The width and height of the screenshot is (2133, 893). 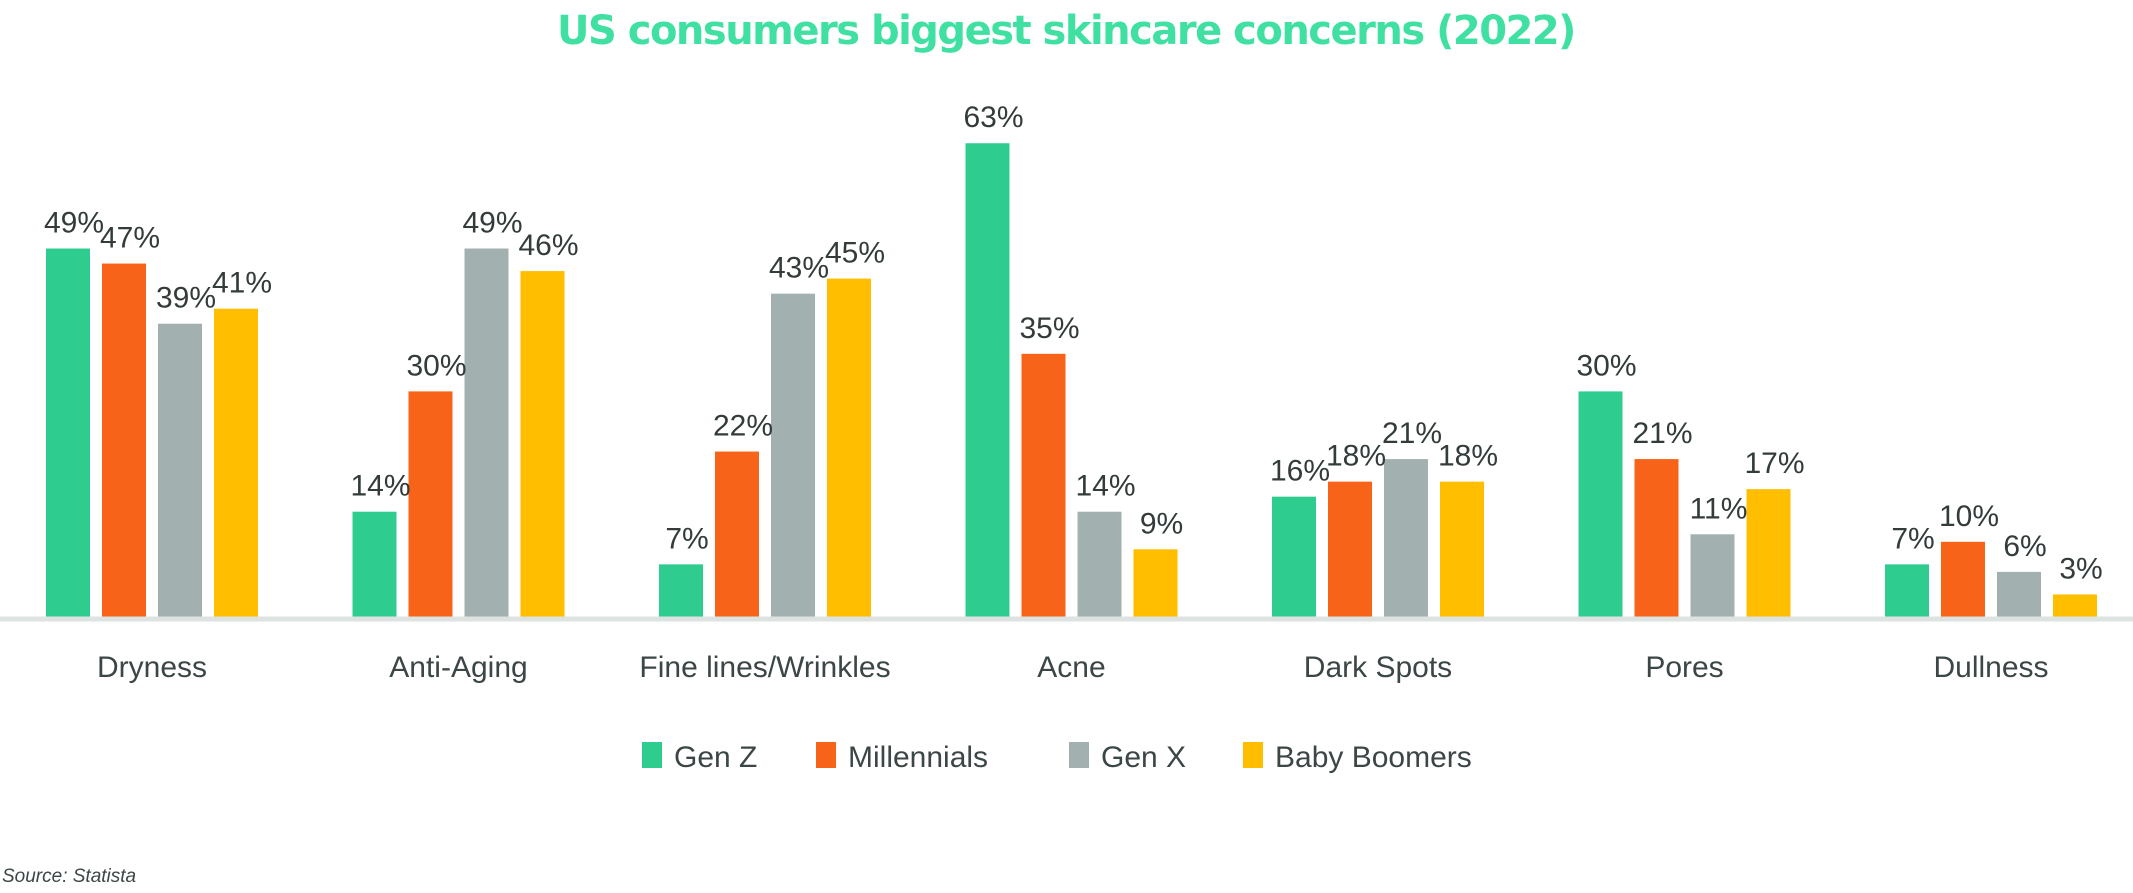 I want to click on category-label: Acne, so click(x=1071, y=667).